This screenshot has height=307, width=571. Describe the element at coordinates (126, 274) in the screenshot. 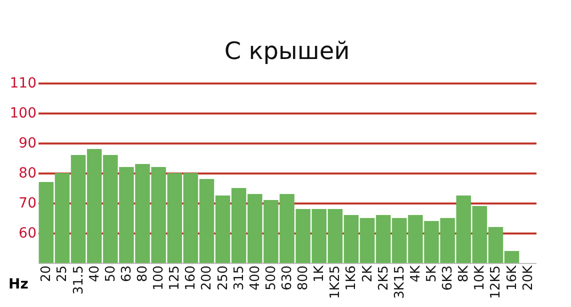

I see `x-tick-label: 63` at that location.